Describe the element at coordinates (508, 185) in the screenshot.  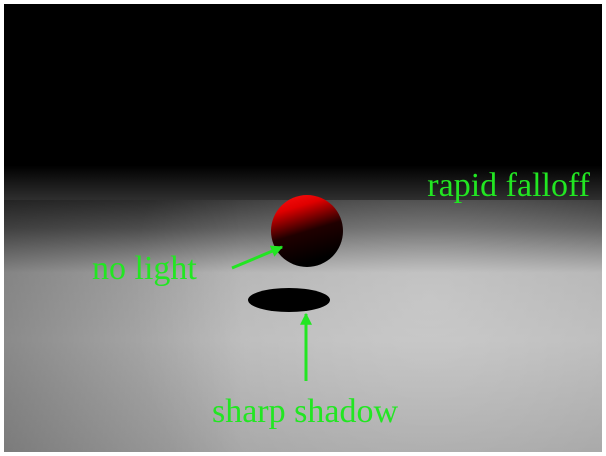
I see `annotation: rapid falloff` at that location.